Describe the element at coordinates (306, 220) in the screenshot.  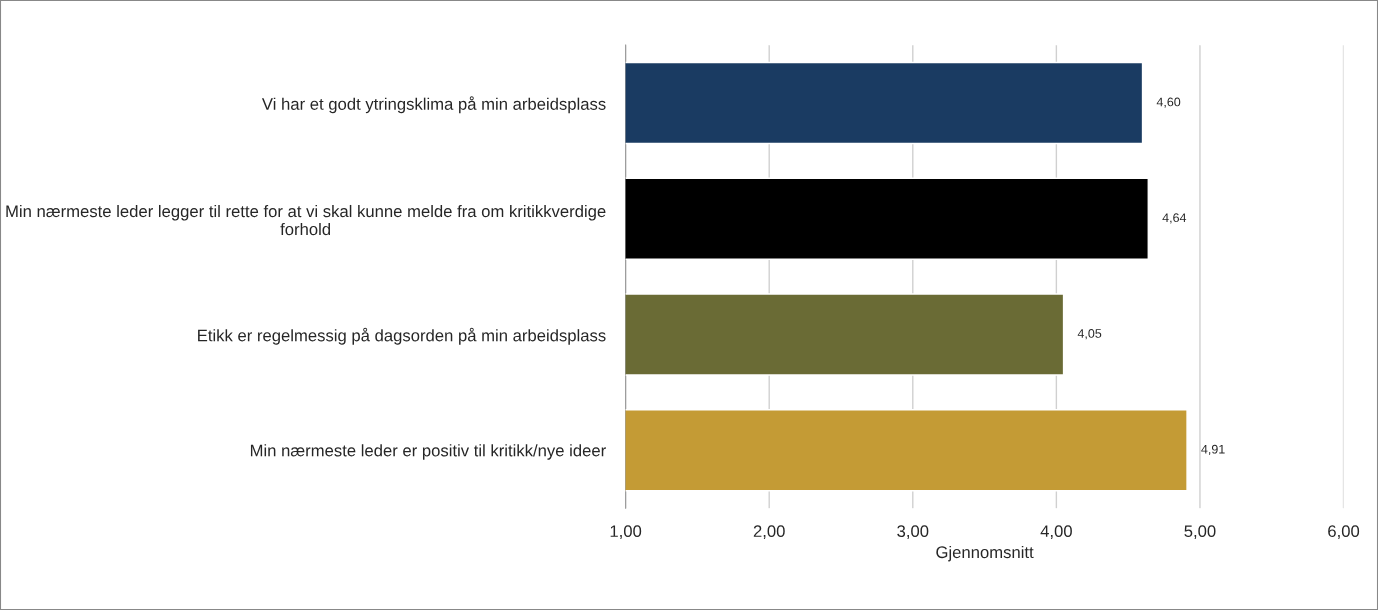
I see `y-tick-label: Min nærmeste leder legger til rette for at vi skal kunne melde fra om kritikkverdige forhold` at that location.